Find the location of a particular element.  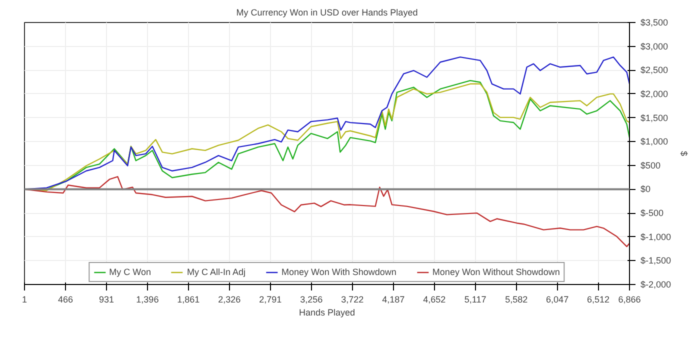

x-tick-label: 4,652 is located at coordinates (434, 299).